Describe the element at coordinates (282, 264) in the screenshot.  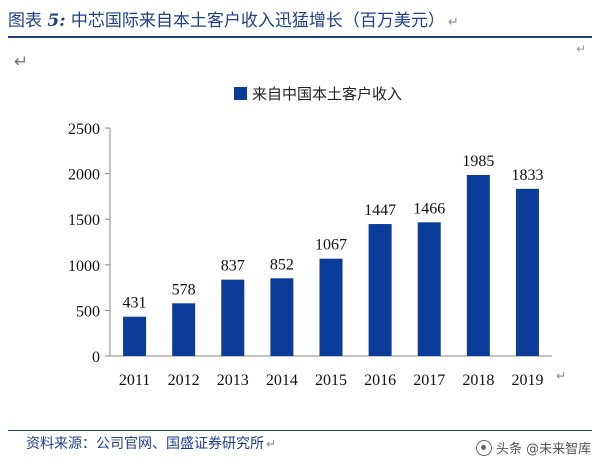
I see `bar-value-label: 852` at that location.